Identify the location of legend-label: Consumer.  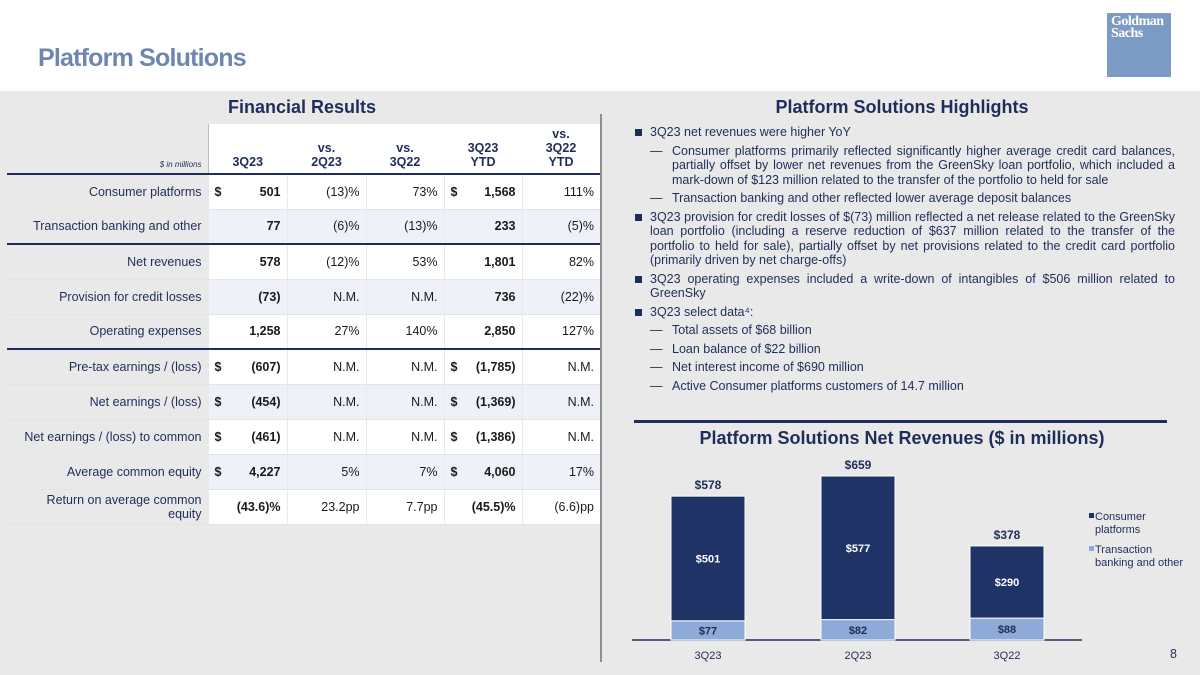
(1120, 517).